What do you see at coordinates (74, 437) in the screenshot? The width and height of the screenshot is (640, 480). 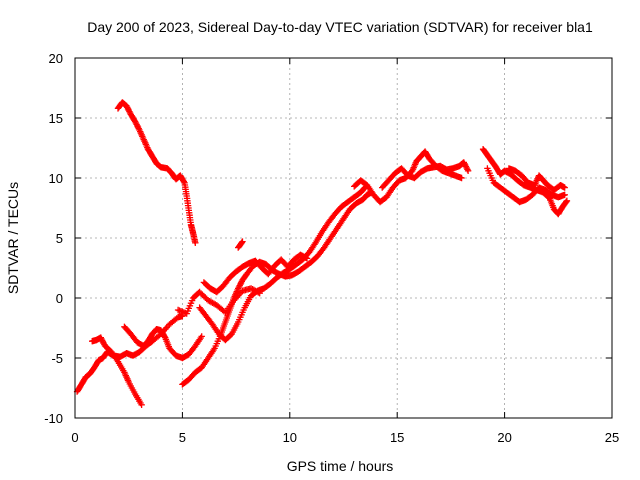 I see `x-tick-label: 0` at bounding box center [74, 437].